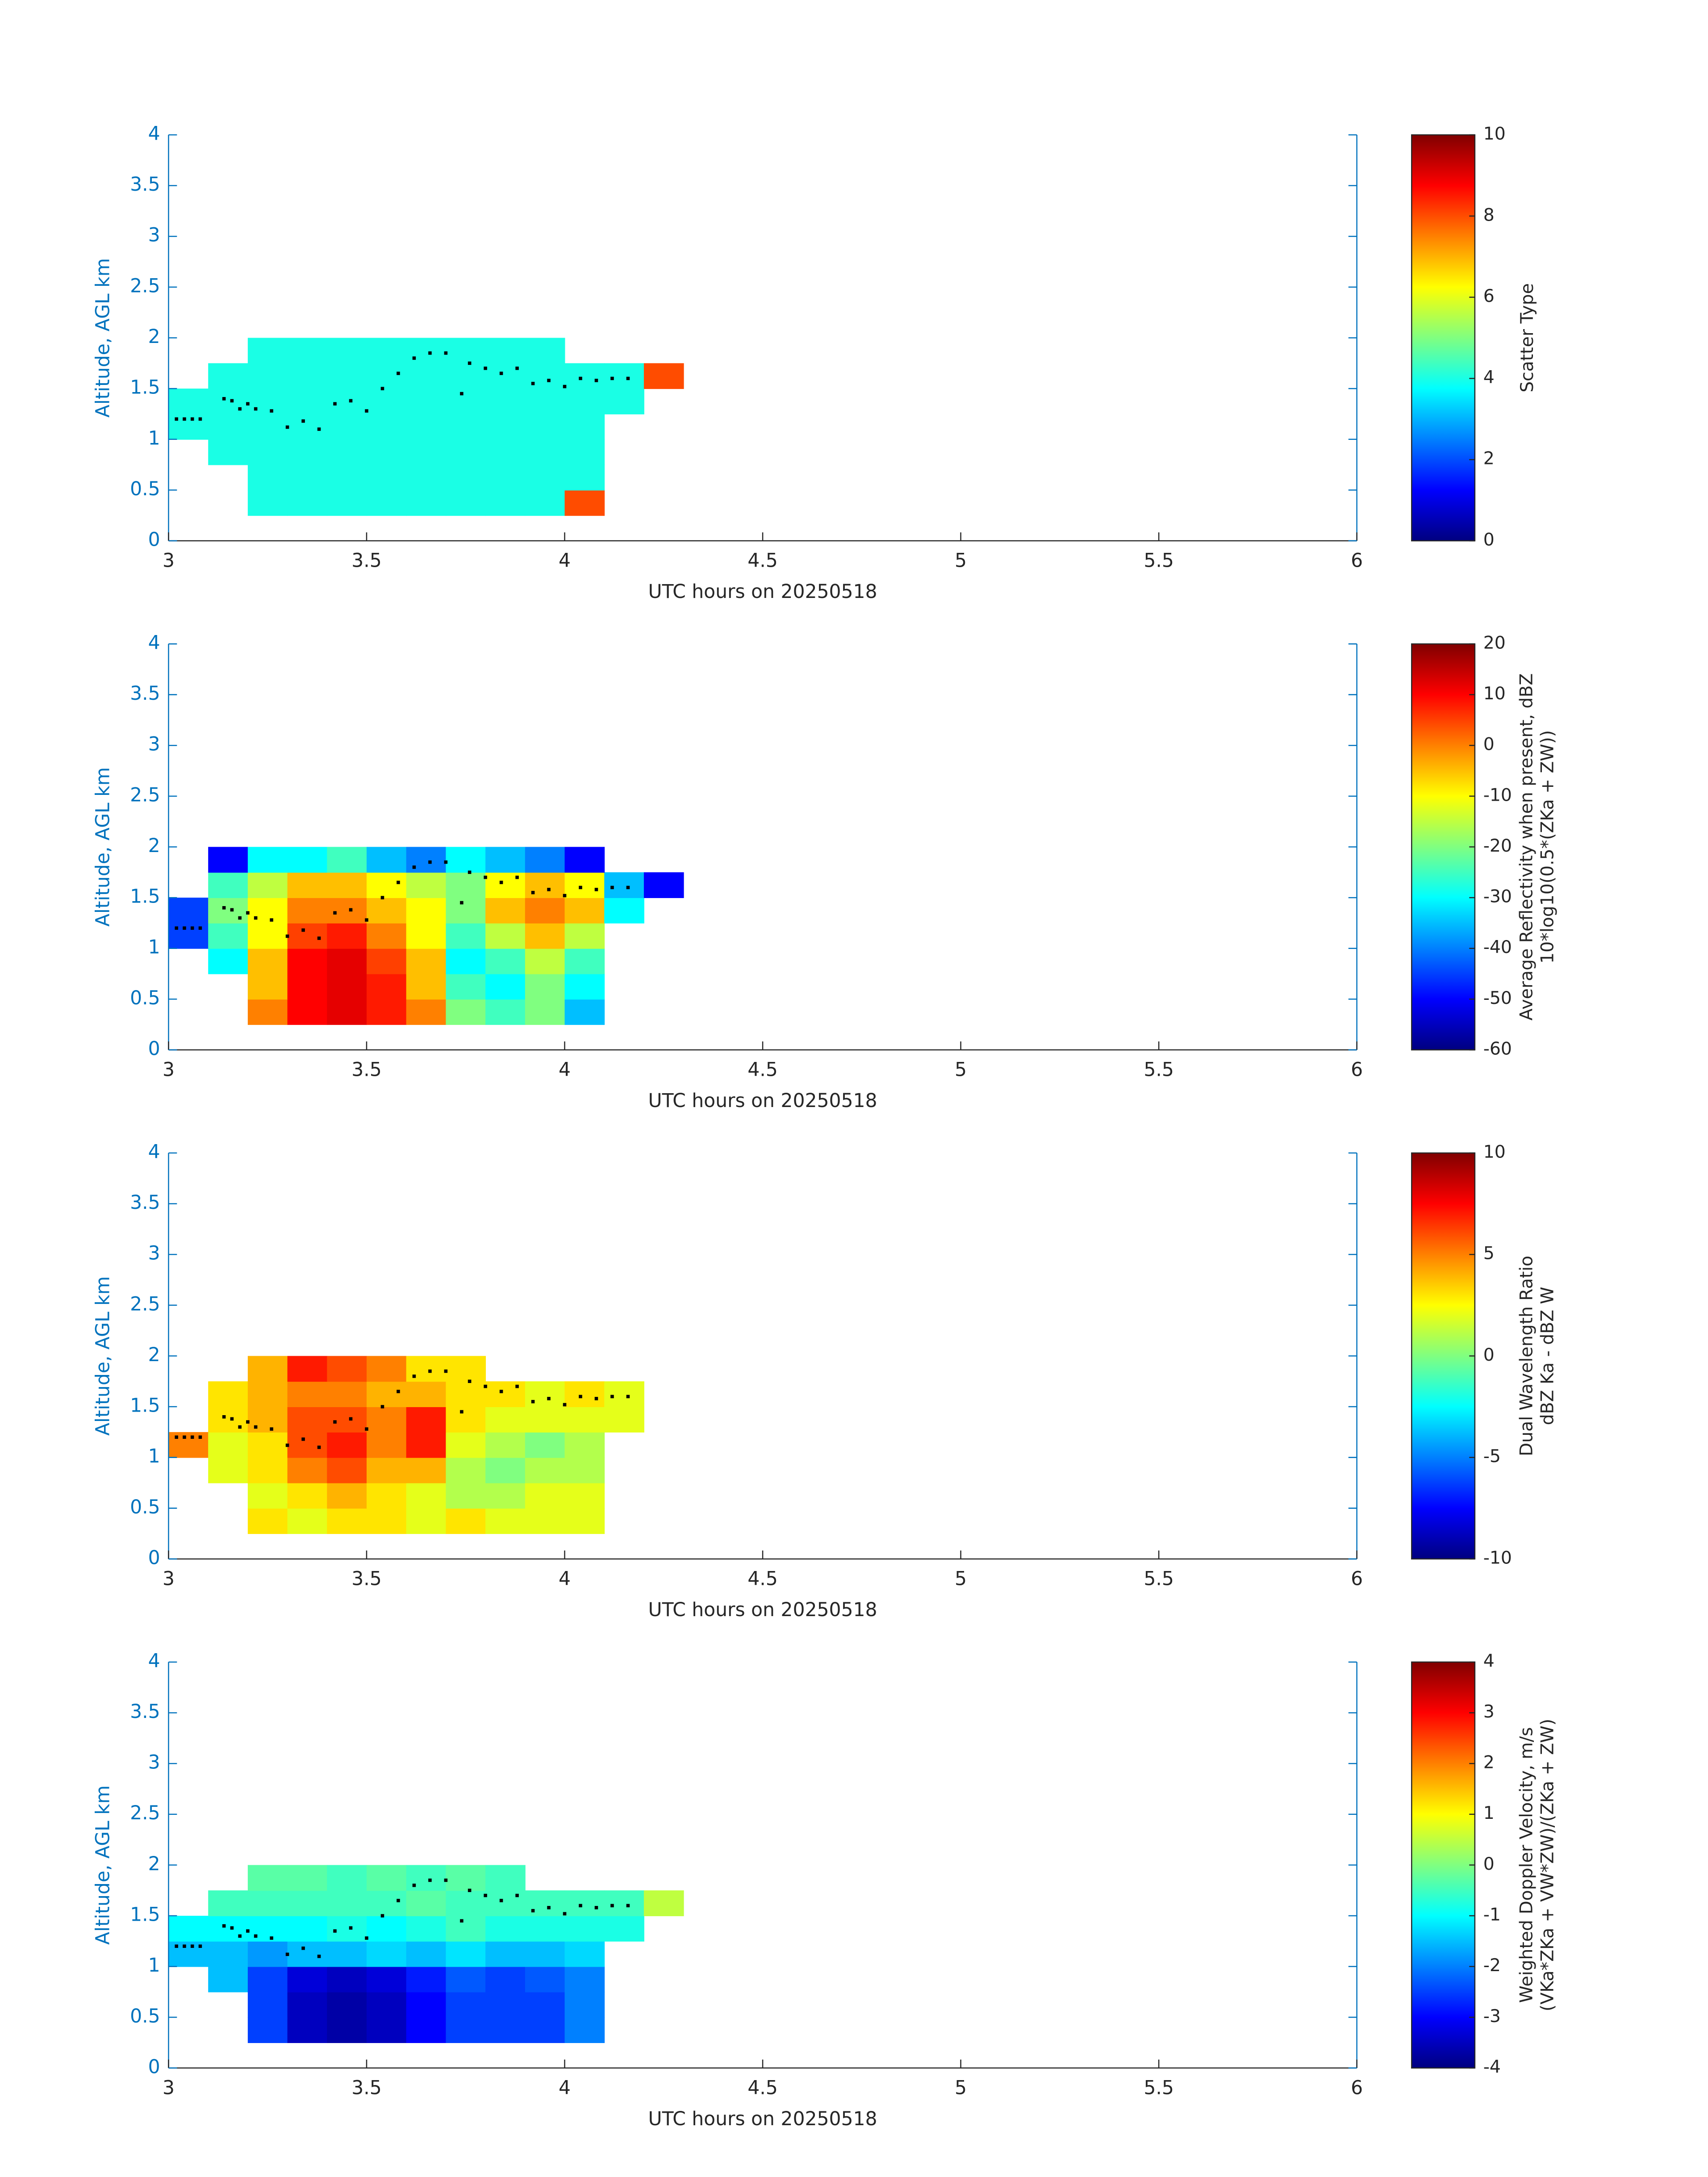 Image resolution: width=1708 pixels, height=2177 pixels. What do you see at coordinates (1492, 2067) in the screenshot?
I see `colorbar-tick-label: -4` at bounding box center [1492, 2067].